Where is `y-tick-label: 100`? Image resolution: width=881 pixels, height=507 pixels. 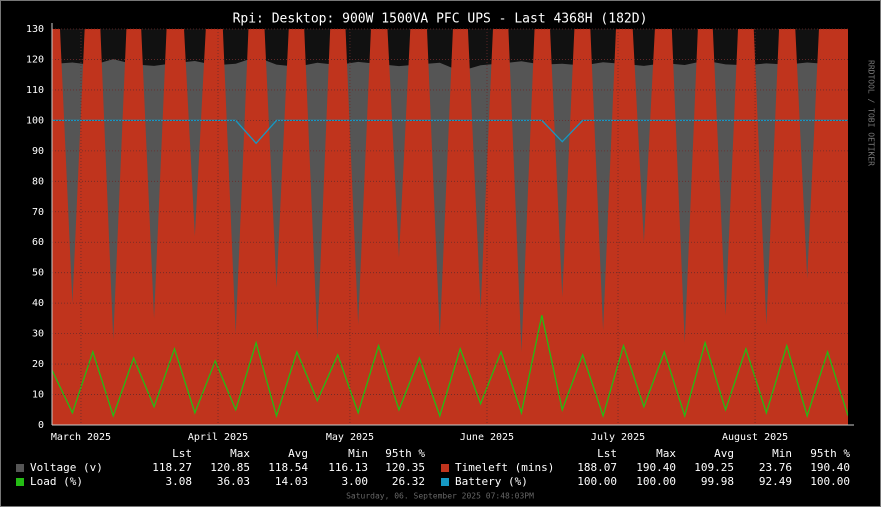 y-tick-label: 100 is located at coordinates (35, 120).